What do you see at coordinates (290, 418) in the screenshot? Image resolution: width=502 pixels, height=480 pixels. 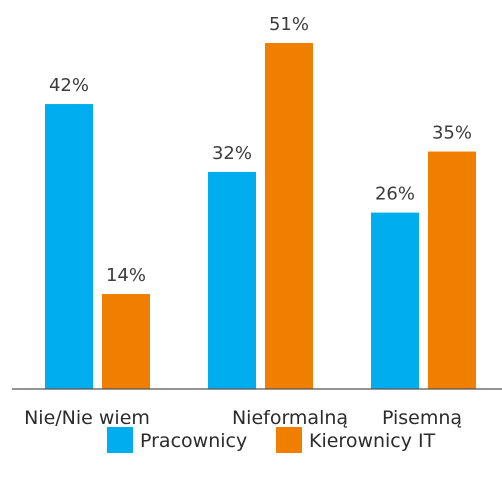 I see `category-label: Nieformalną` at bounding box center [290, 418].